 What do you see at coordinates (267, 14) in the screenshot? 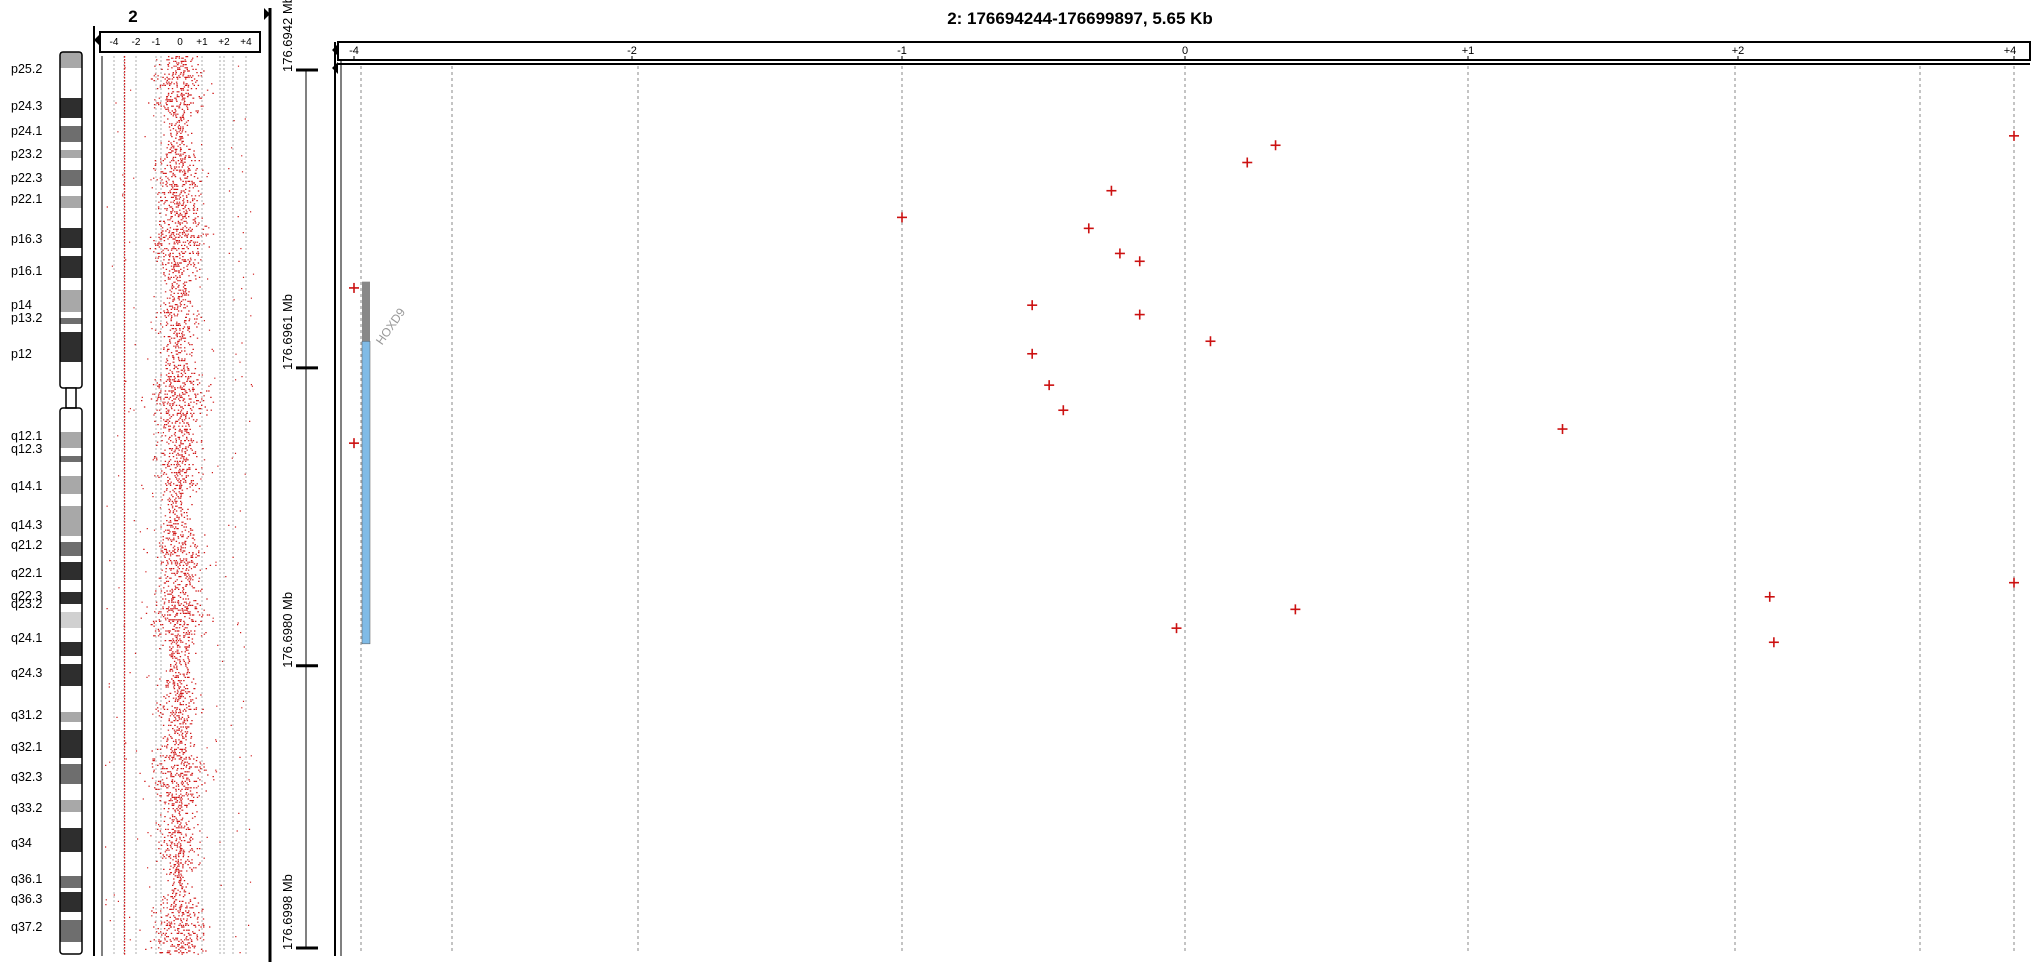
I see `scroll-right-arrow` at bounding box center [267, 14].